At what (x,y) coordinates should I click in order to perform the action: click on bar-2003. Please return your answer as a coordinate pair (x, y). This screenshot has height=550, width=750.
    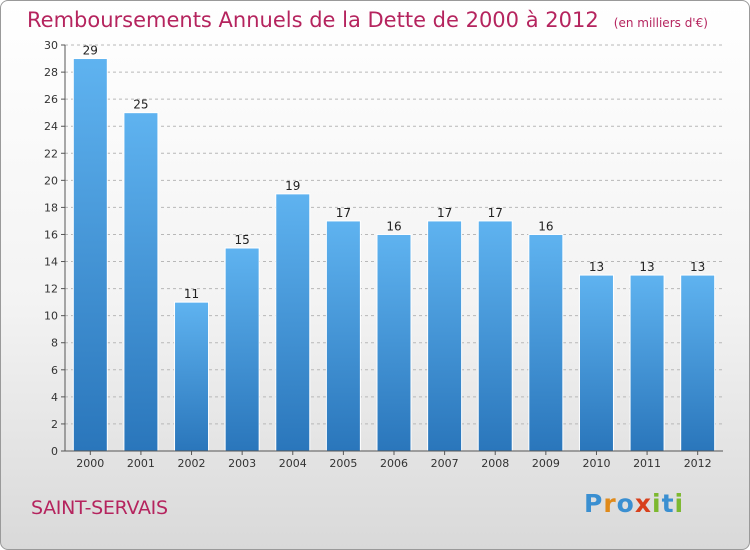
    Looking at the image, I should click on (242, 349).